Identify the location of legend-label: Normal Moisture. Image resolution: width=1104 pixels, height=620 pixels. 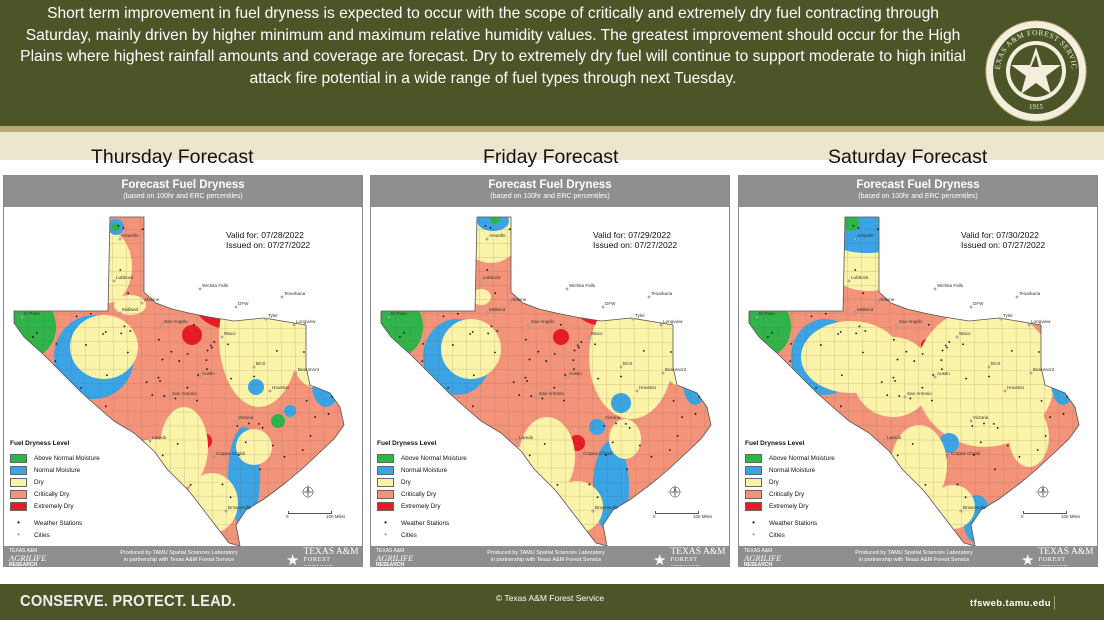
(57, 470).